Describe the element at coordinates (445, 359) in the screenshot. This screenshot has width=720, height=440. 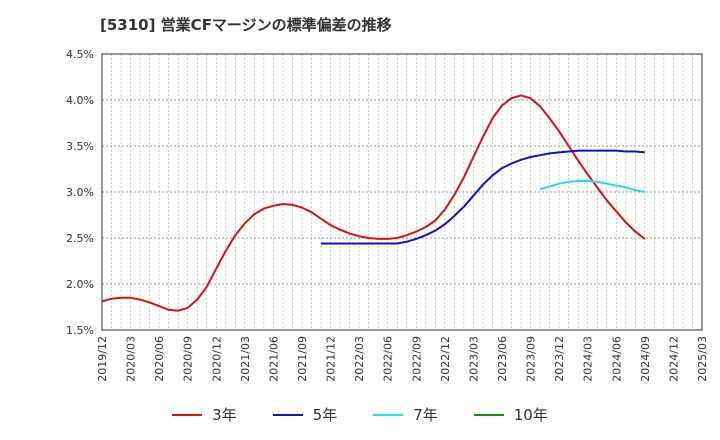
I see `x-tick-label: 2022/12` at that location.